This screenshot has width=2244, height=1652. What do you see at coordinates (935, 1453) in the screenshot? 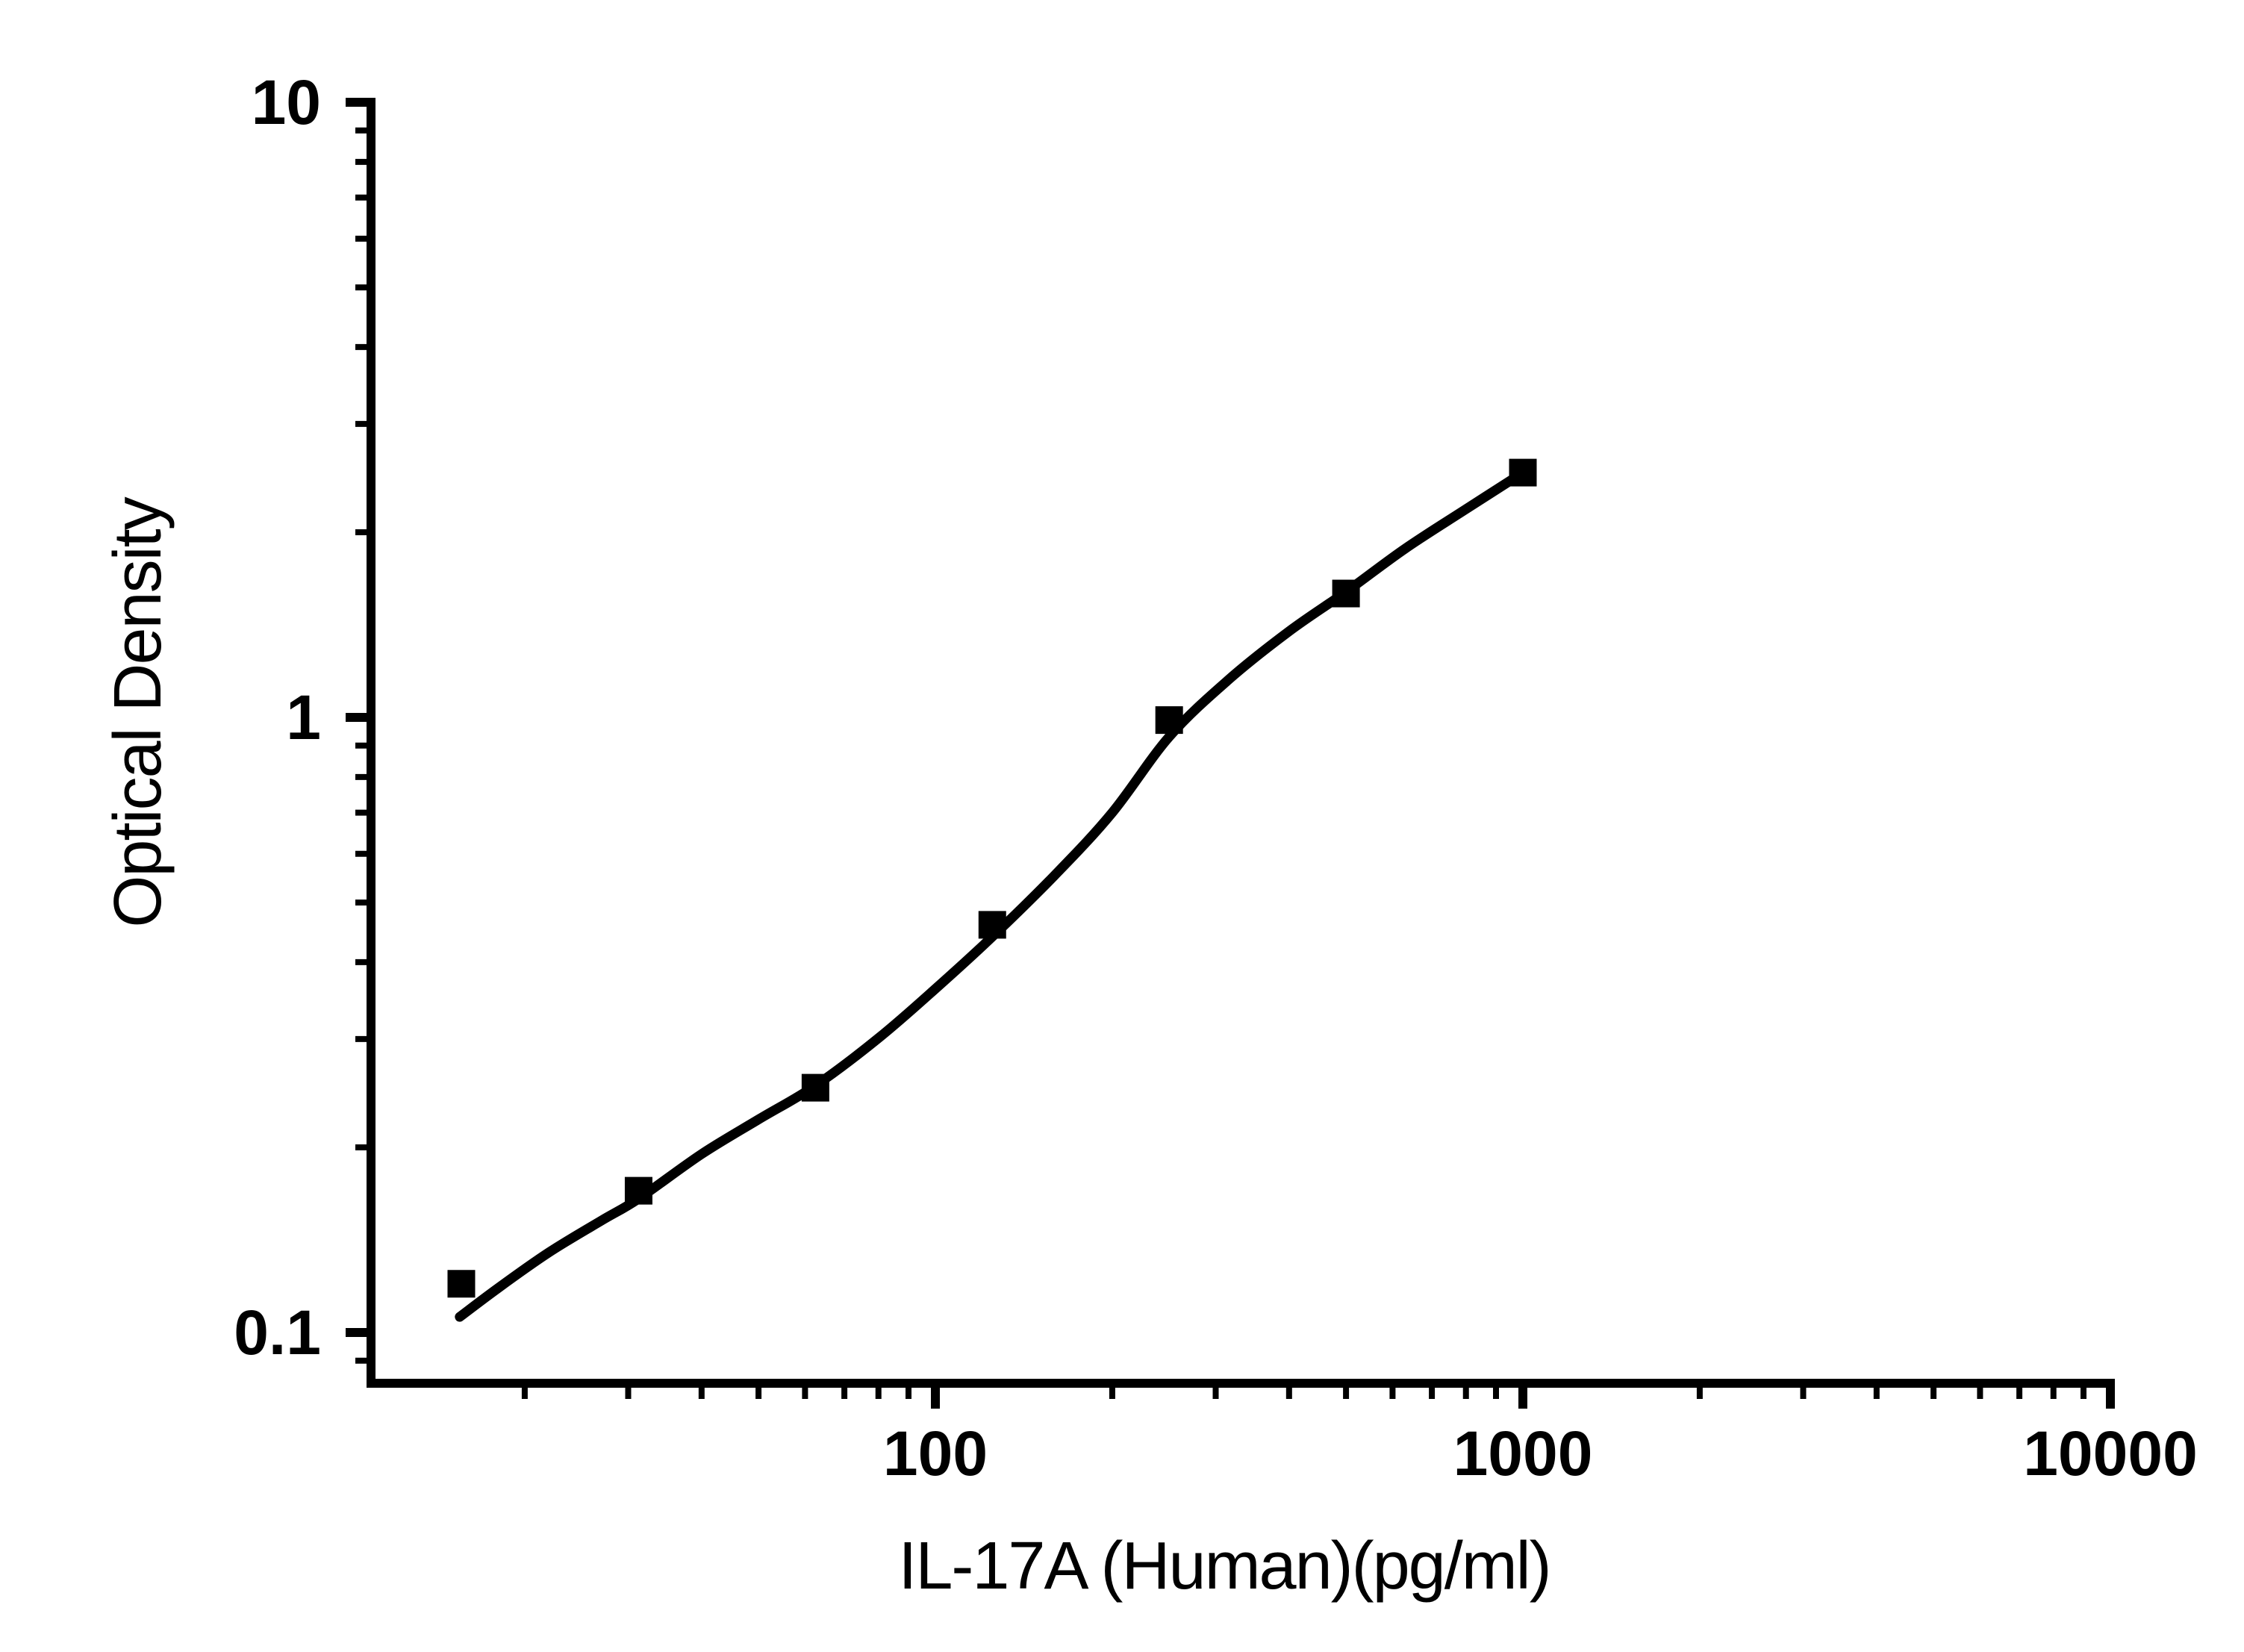
I see `x-tick-label-100: 100` at bounding box center [935, 1453].